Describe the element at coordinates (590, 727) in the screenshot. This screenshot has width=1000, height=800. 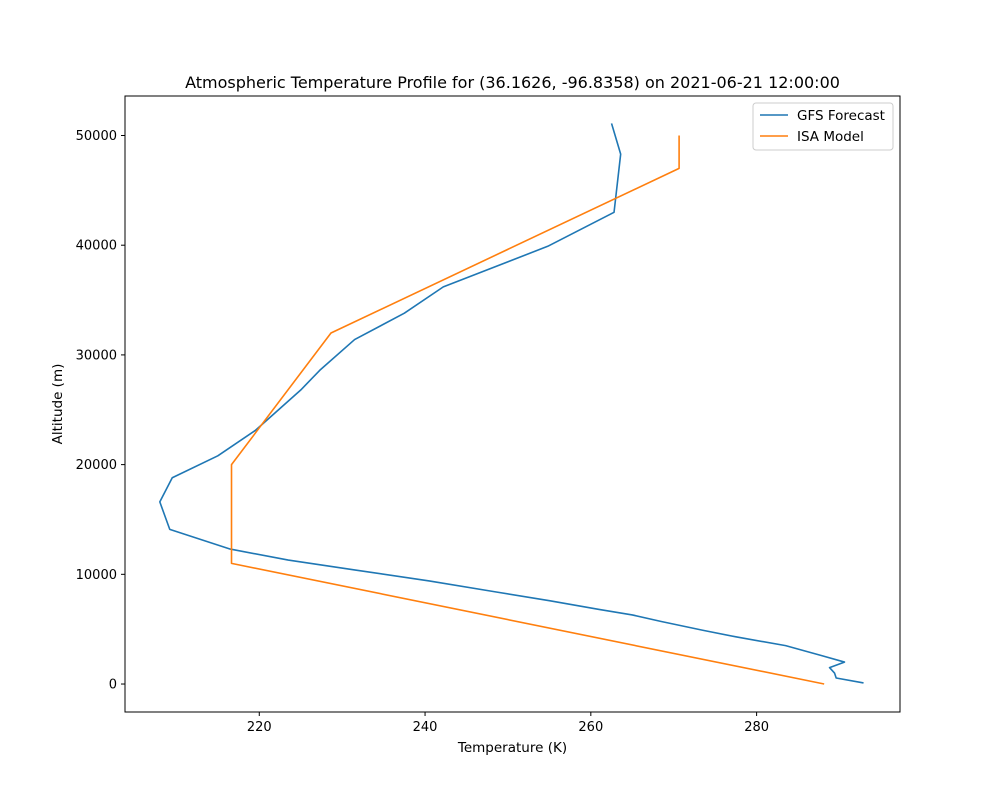
I see `x-tick-label: 260` at that location.